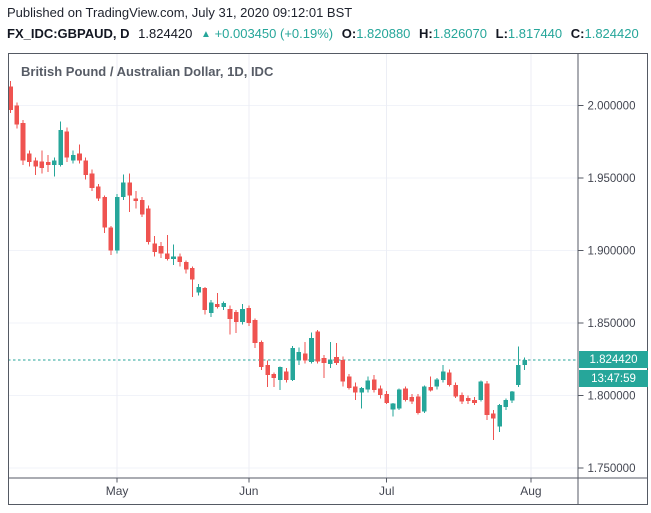  What do you see at coordinates (530, 491) in the screenshot?
I see `time-axis-label: Aug` at bounding box center [530, 491].